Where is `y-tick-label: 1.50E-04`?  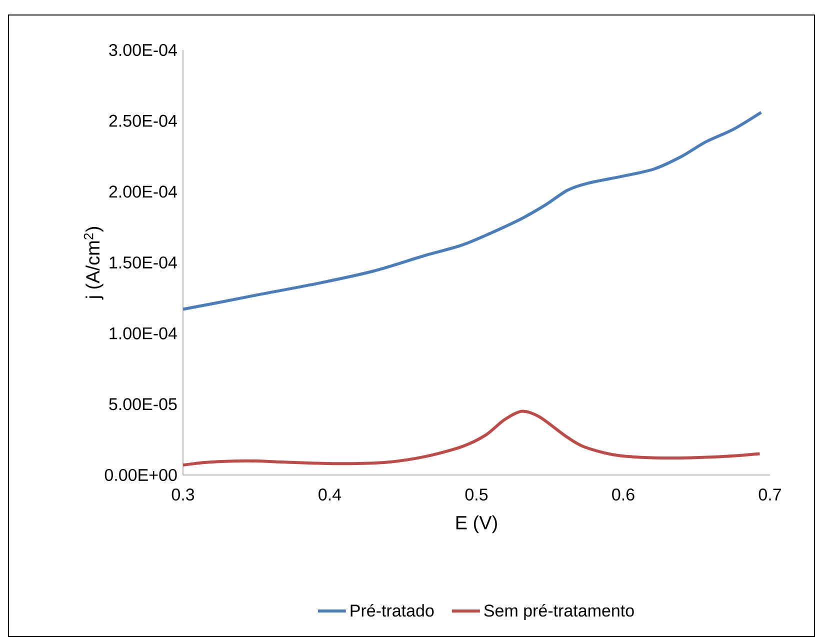
y-tick-label: 1.50E-04 is located at coordinates (143, 262).